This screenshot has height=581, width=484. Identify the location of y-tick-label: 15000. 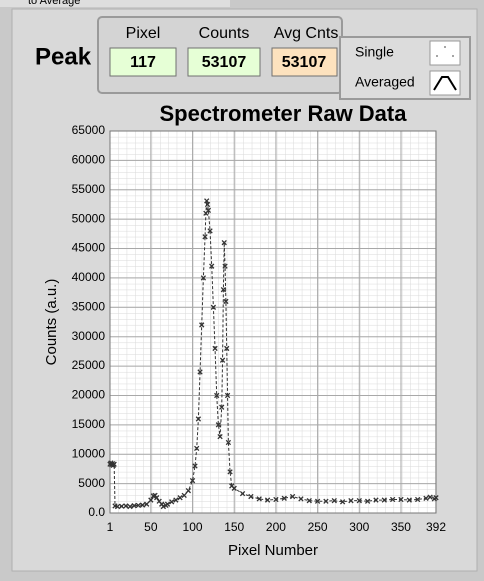
(89, 424).